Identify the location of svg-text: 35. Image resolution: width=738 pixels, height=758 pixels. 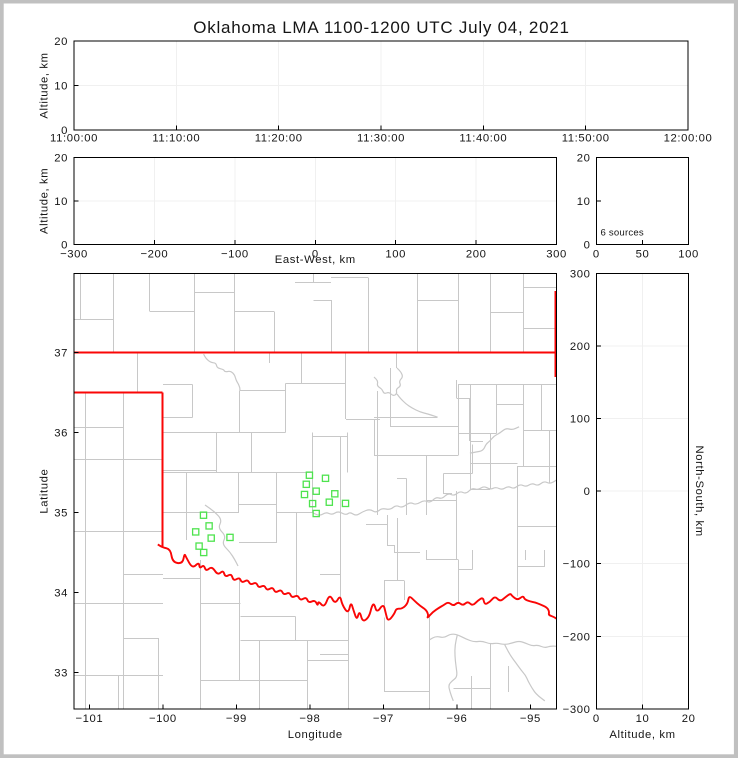
(61, 513).